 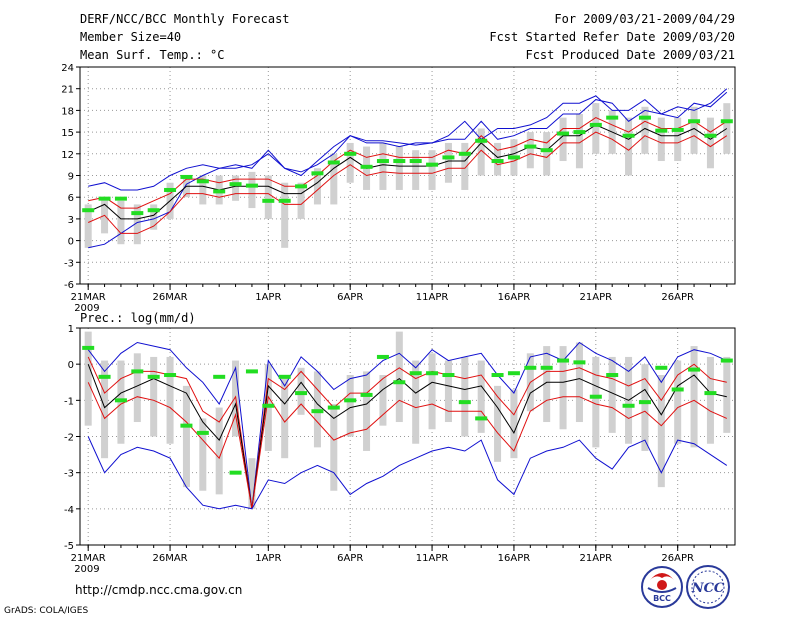 What do you see at coordinates (612, 37) in the screenshot?
I see `fcst-started-label: Fcst Started Refer Date 2009/03/20` at bounding box center [612, 37].